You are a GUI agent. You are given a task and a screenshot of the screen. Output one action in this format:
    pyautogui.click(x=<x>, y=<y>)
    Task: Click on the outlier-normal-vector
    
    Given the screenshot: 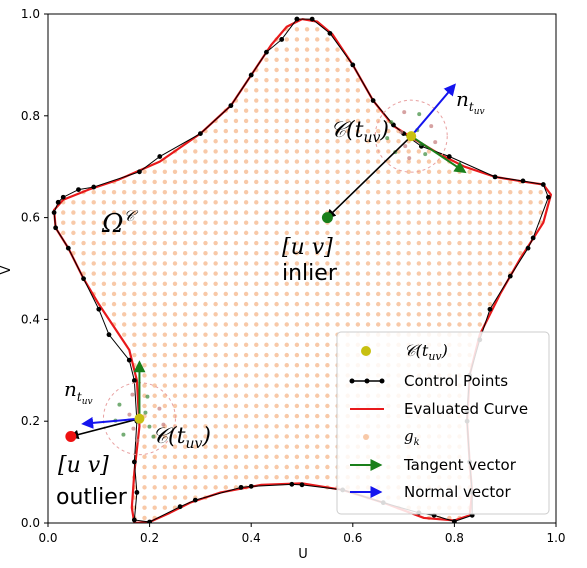 What is the action you would take?
    pyautogui.click(x=110, y=422)
    